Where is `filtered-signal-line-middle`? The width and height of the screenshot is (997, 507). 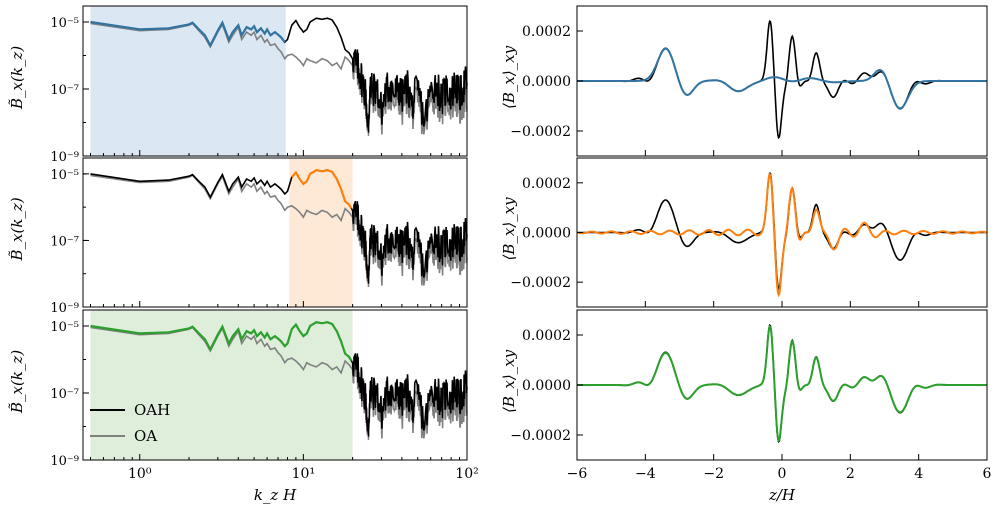
filtered-signal-line-middle is located at coordinates (782, 234).